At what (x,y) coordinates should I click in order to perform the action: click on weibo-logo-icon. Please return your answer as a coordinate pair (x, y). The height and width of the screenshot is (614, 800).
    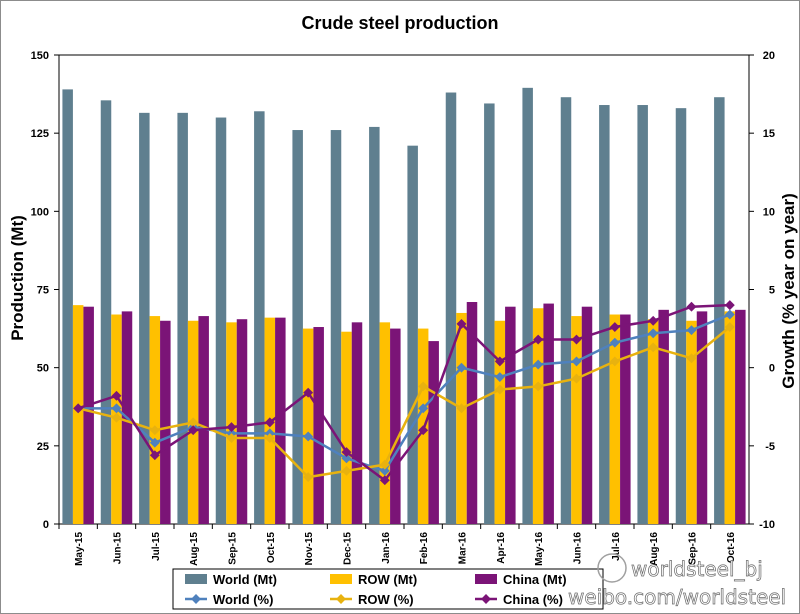
    Looking at the image, I should click on (612, 568).